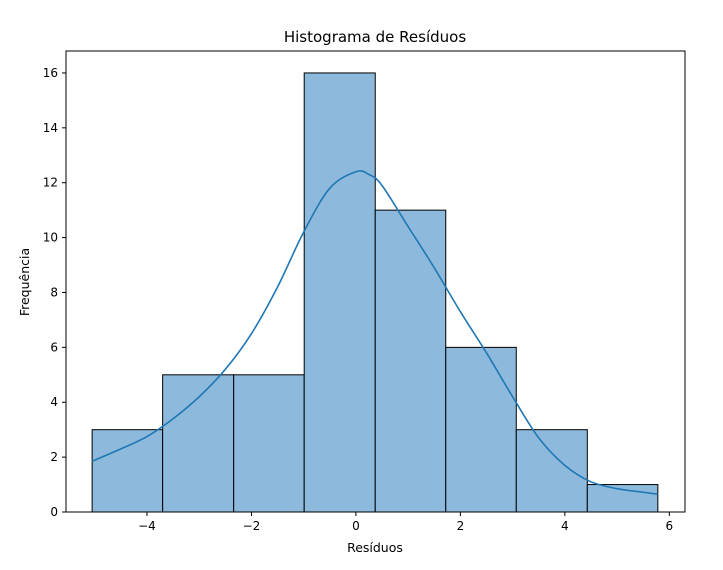 The image size is (723, 570). What do you see at coordinates (50, 183) in the screenshot?
I see `y-tick-label: 12` at bounding box center [50, 183].